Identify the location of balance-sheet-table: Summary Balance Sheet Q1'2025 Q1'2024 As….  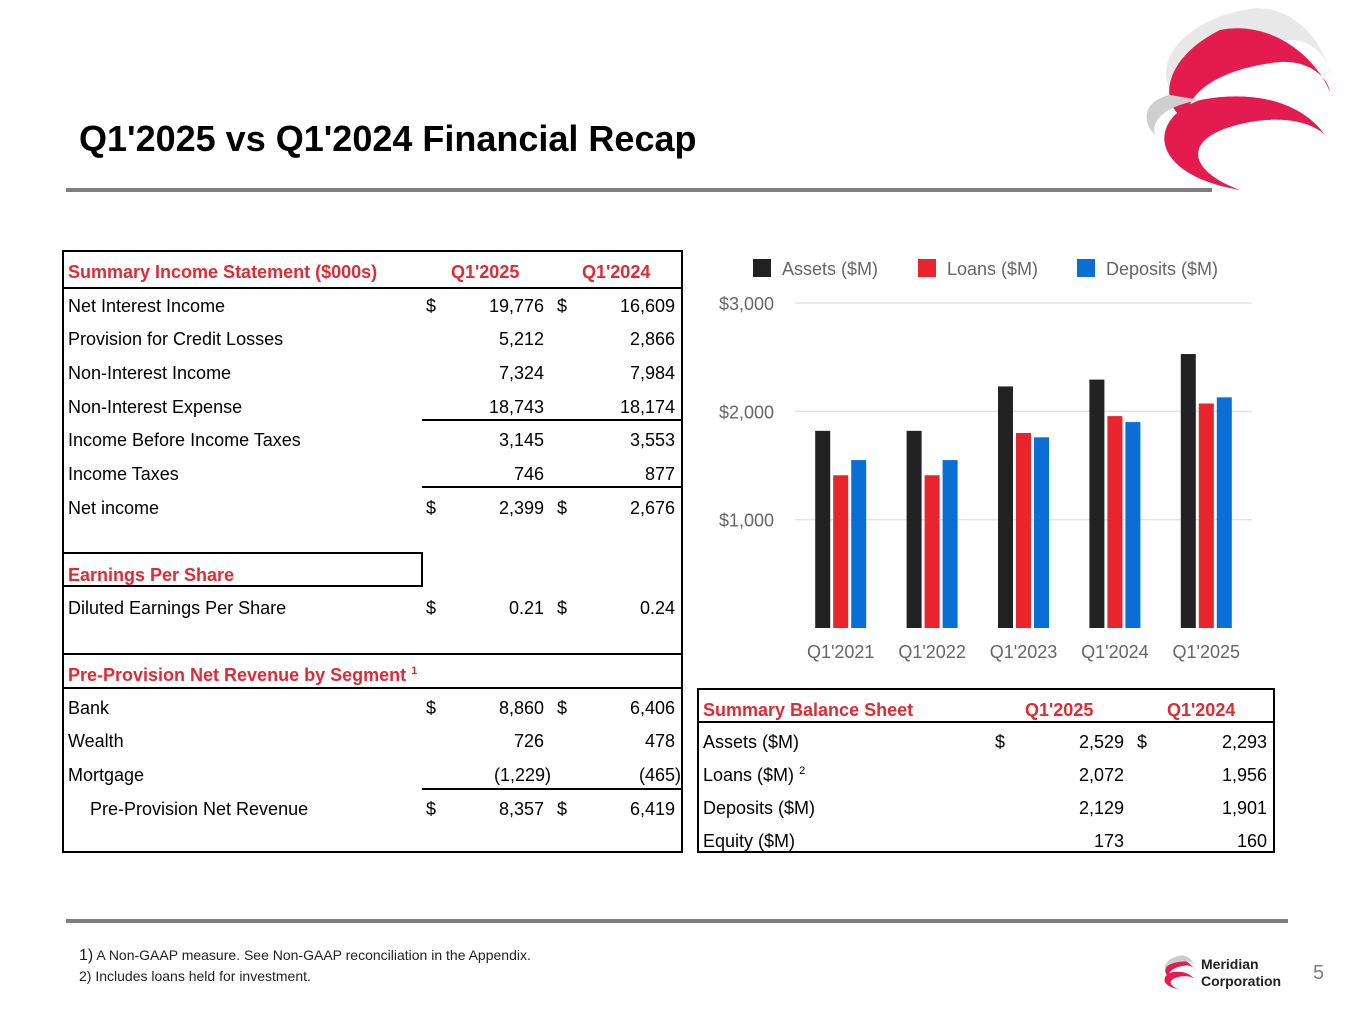
(986, 770).